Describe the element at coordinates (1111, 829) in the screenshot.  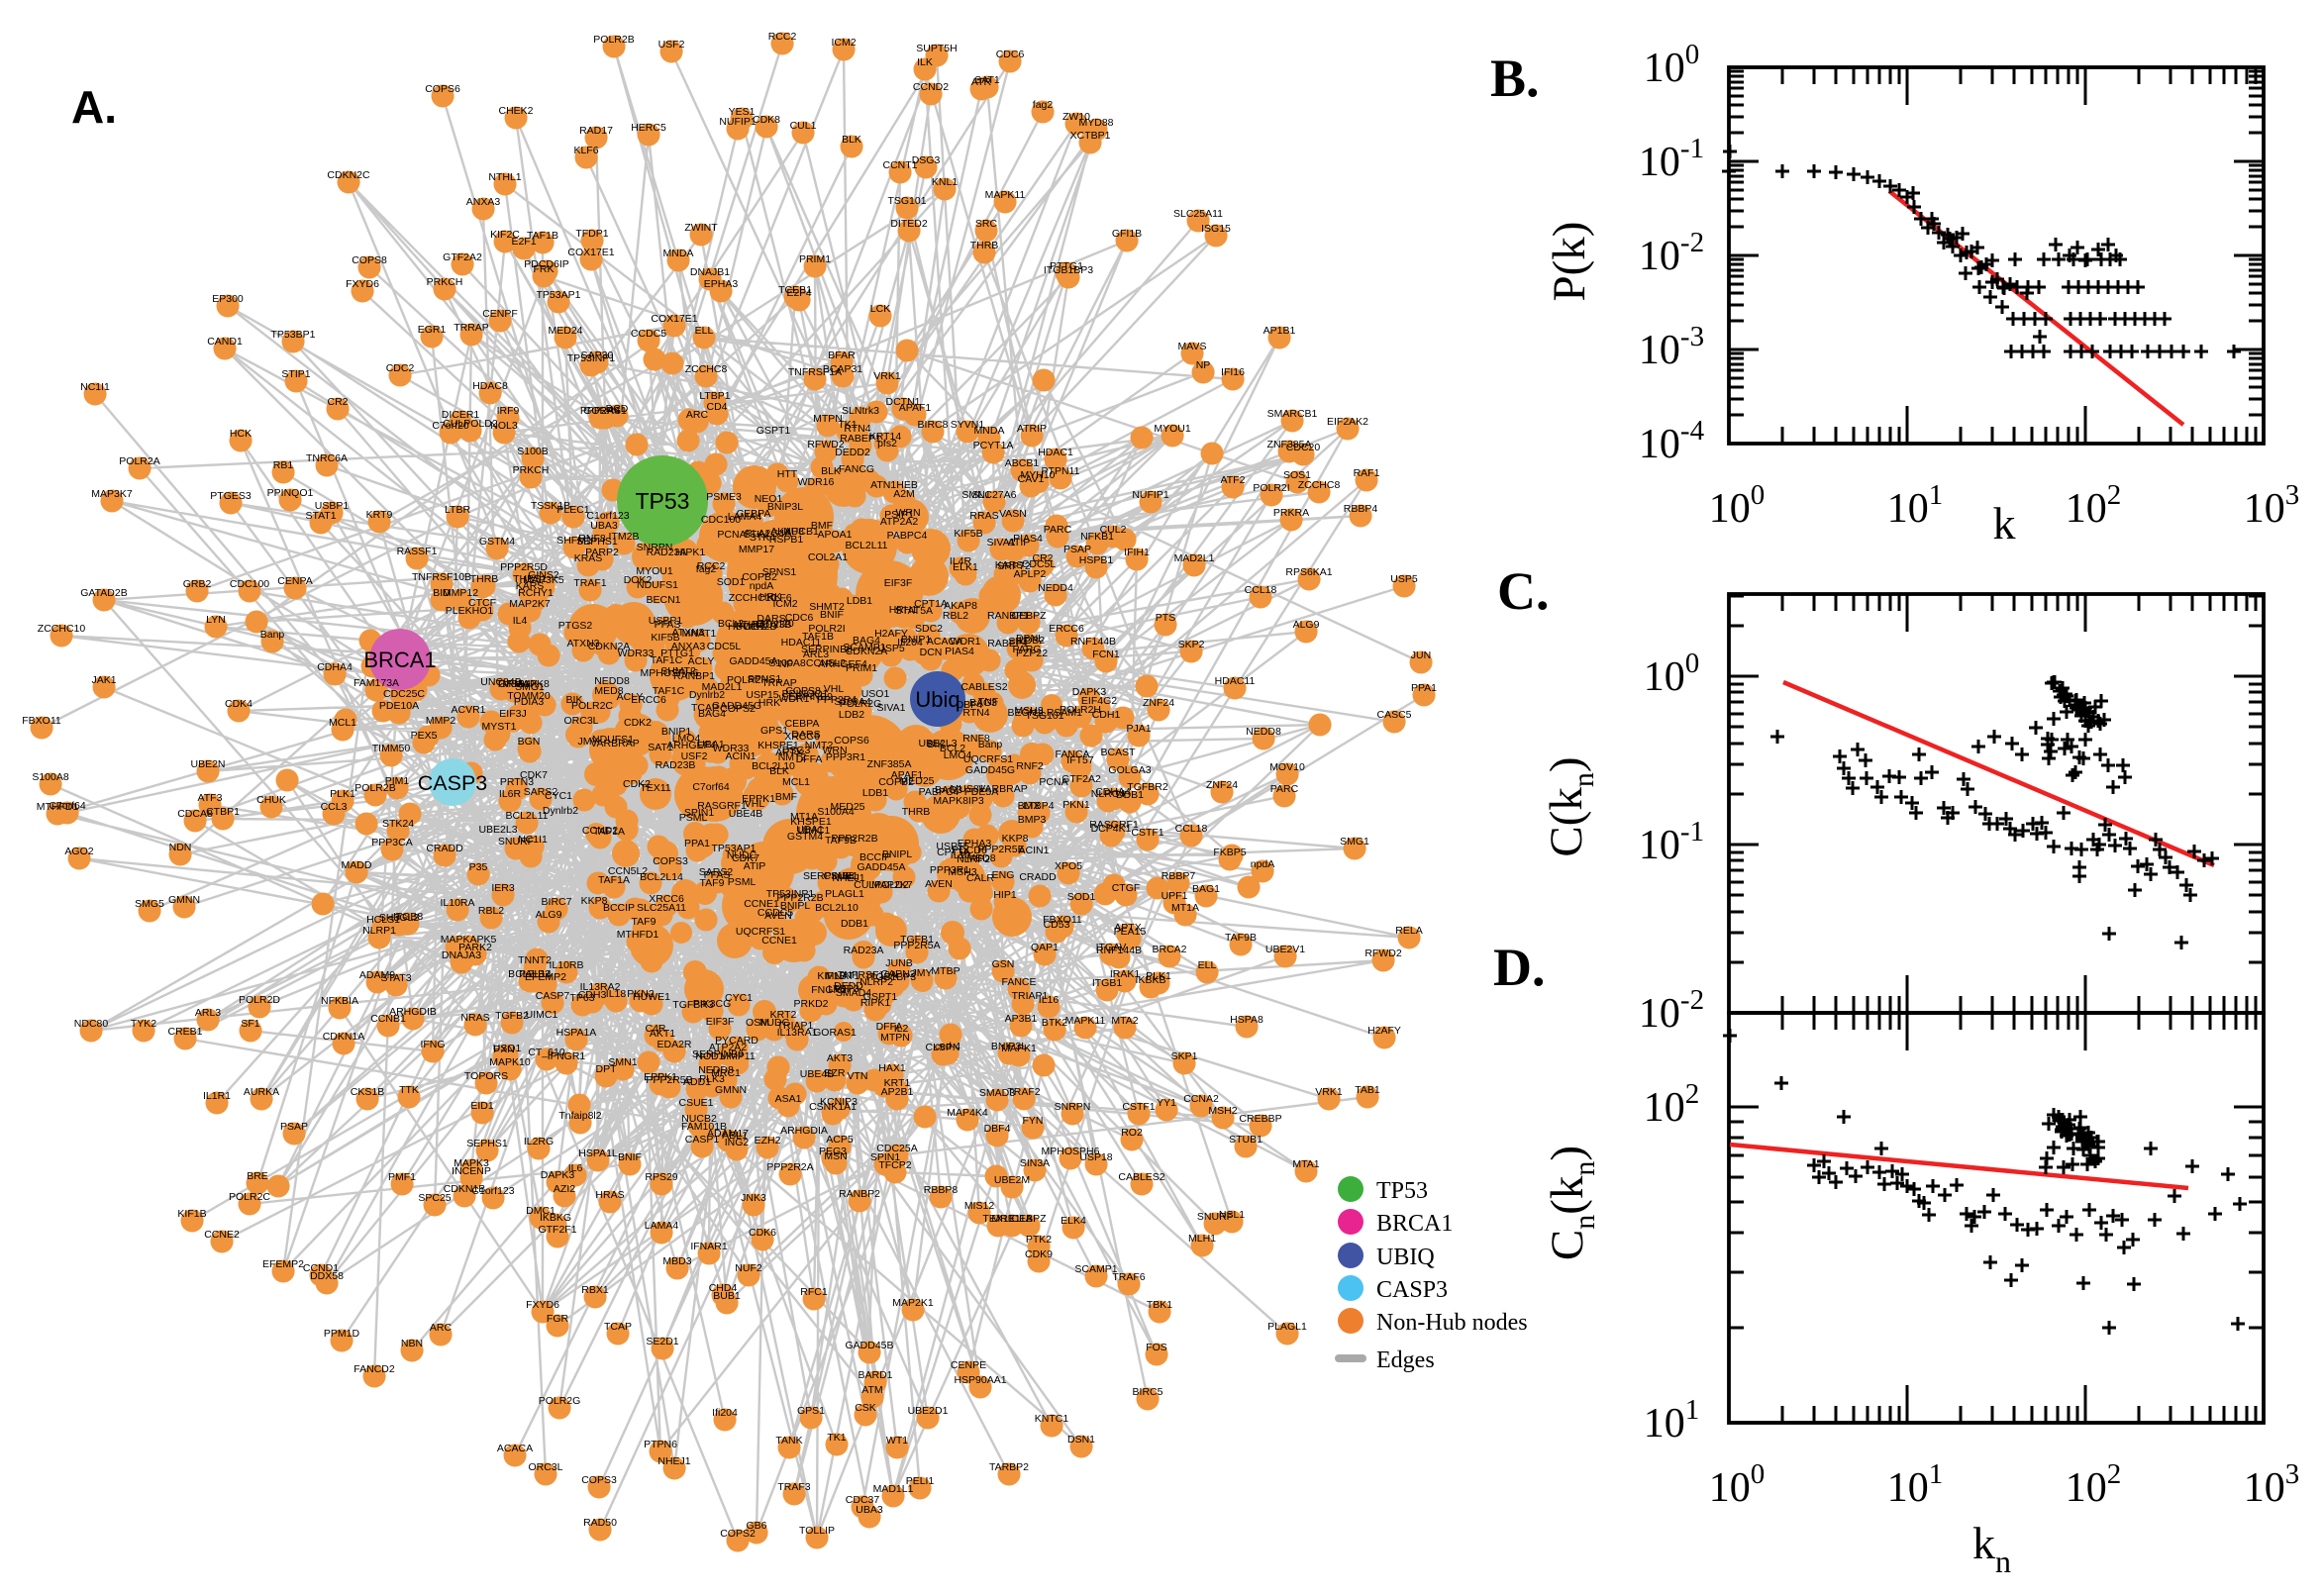
I see `svg-text: DCP4K1` at that location.